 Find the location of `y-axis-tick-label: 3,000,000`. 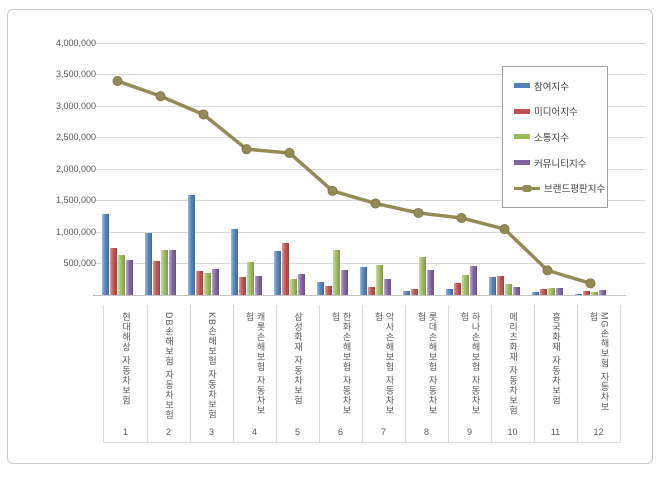

y-axis-tick-label: 3,000,000 is located at coordinates (75, 105).